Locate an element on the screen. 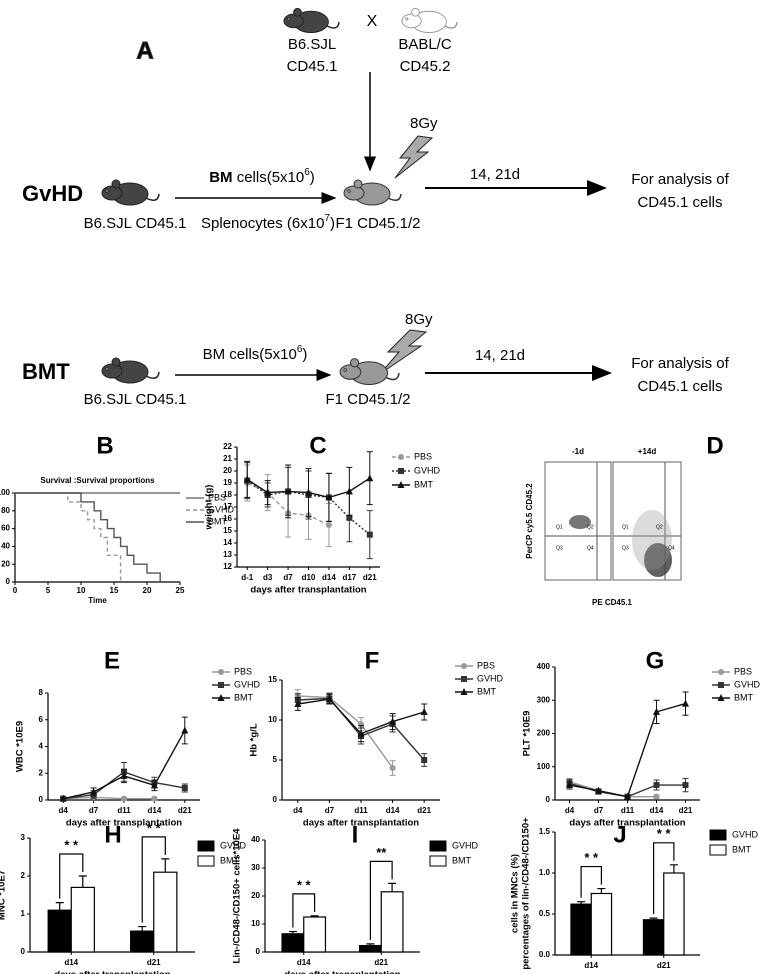  cross-symbol: X is located at coordinates (372, 21).